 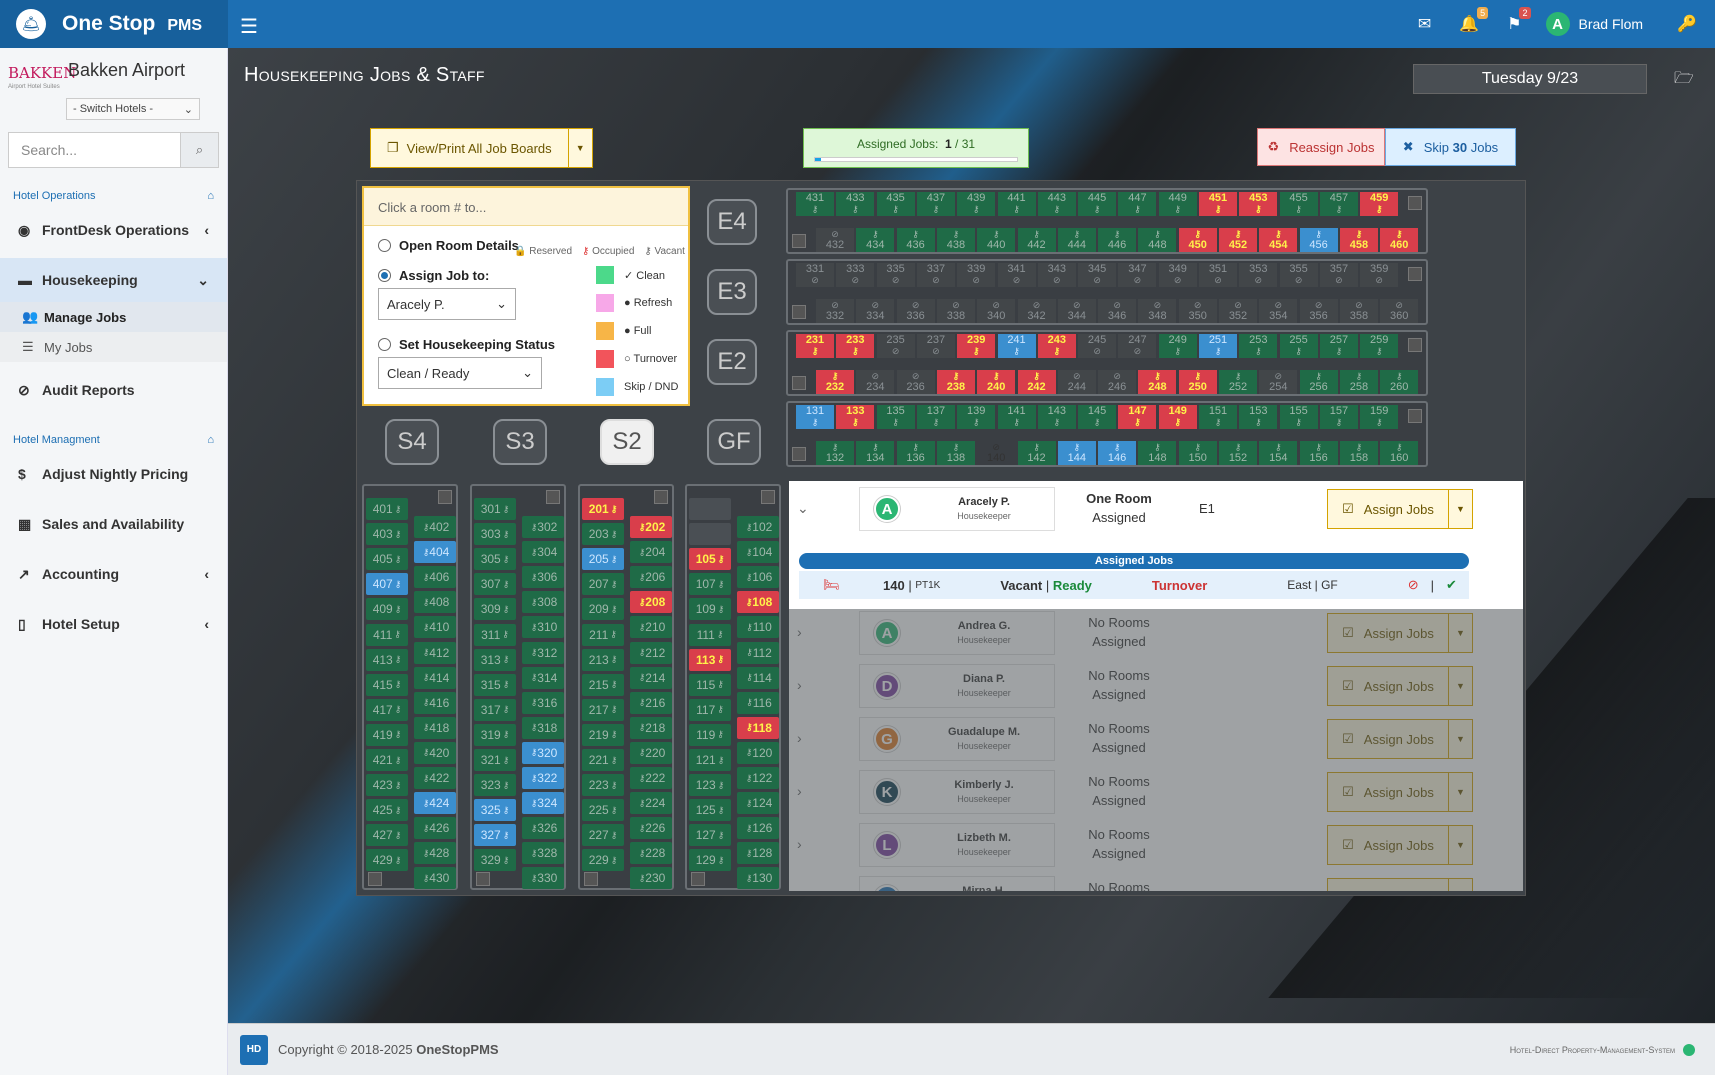 What do you see at coordinates (1117, 453) in the screenshot?
I see `room-cell: ⚷ 146` at bounding box center [1117, 453].